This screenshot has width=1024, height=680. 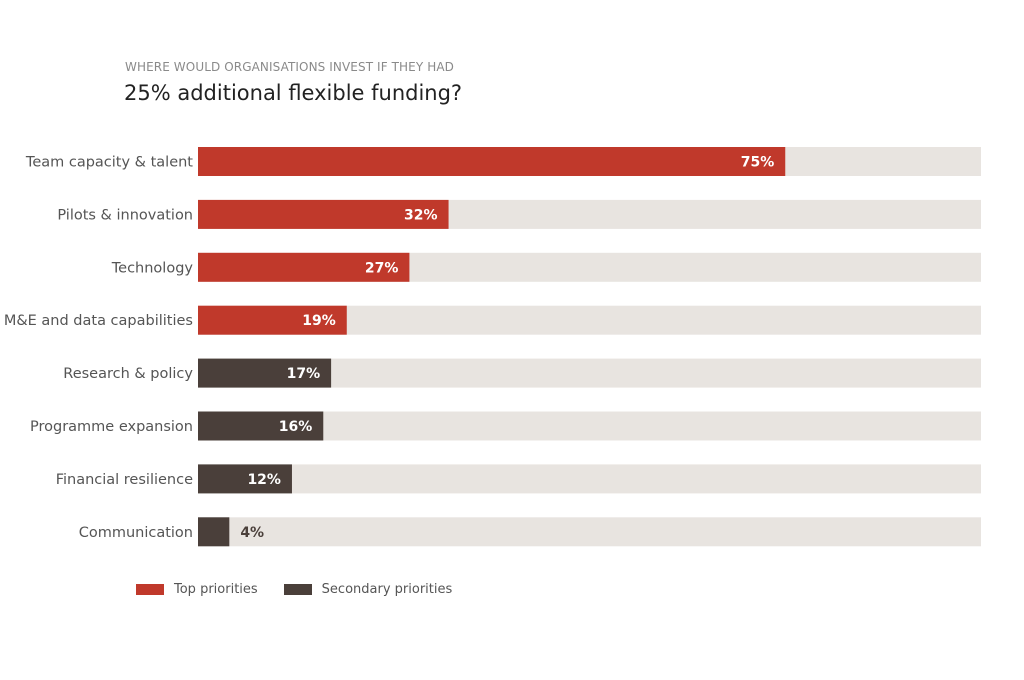 I want to click on category-label: Financial resilience, so click(x=124, y=480).